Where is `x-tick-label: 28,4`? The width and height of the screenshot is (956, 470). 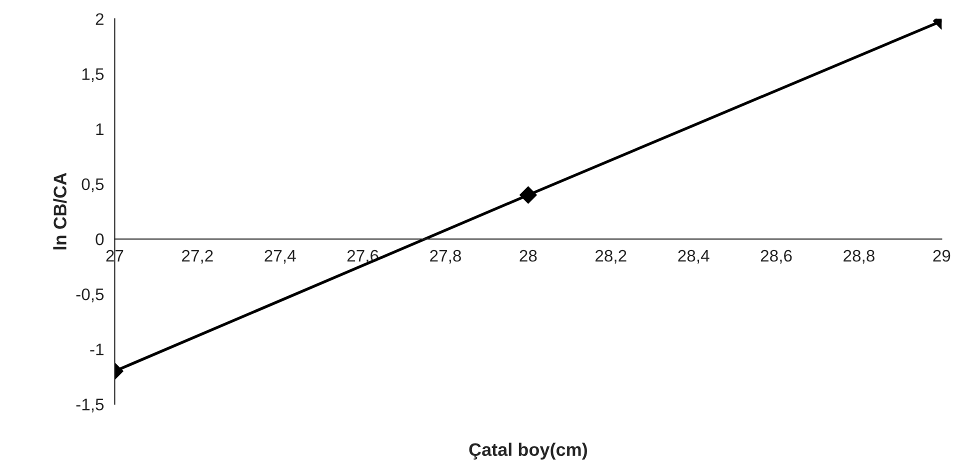 x-tick-label: 28,4 is located at coordinates (694, 257).